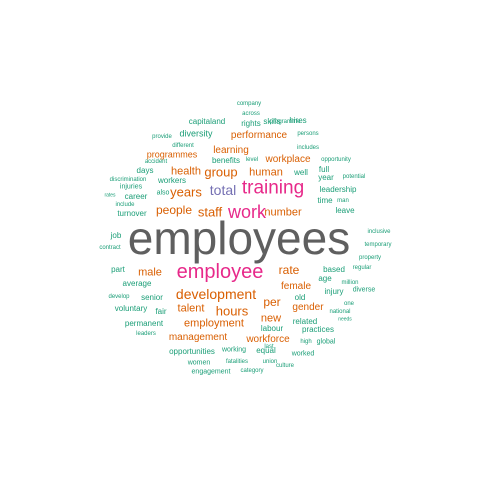 The image size is (480, 480). I want to click on word-workforce: workforce, so click(268, 339).